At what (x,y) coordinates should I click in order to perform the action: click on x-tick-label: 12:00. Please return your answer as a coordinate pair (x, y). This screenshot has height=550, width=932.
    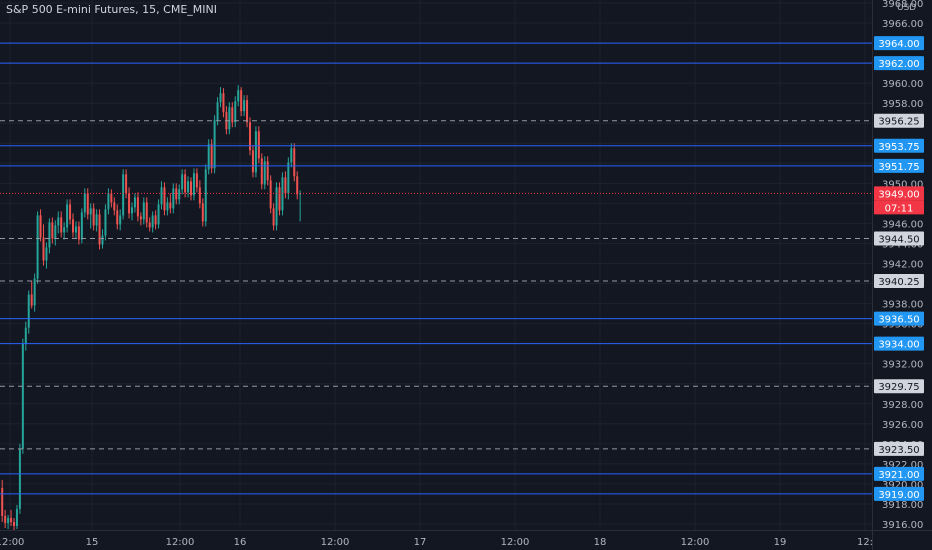
    Looking at the image, I should click on (335, 542).